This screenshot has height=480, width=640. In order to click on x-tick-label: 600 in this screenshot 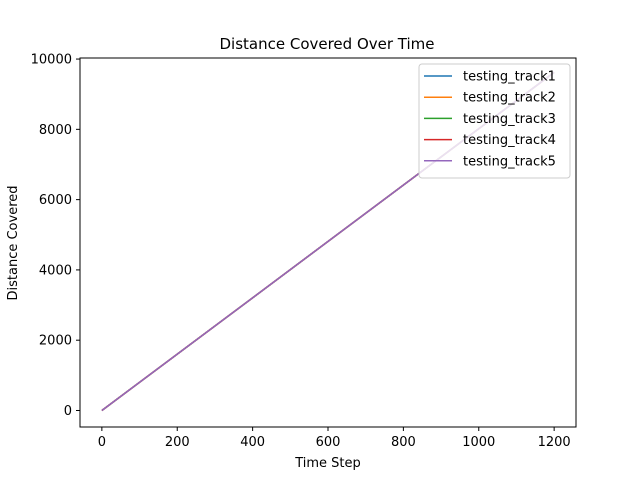, I will do `click(328, 442)`.